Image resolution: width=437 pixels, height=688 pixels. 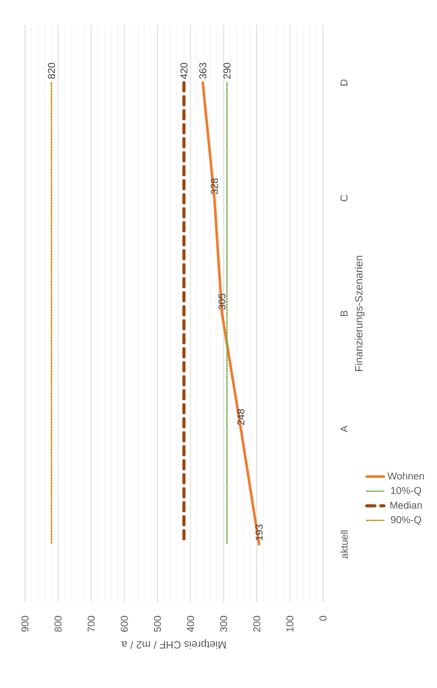 I want to click on data-label: 363, so click(x=202, y=70).